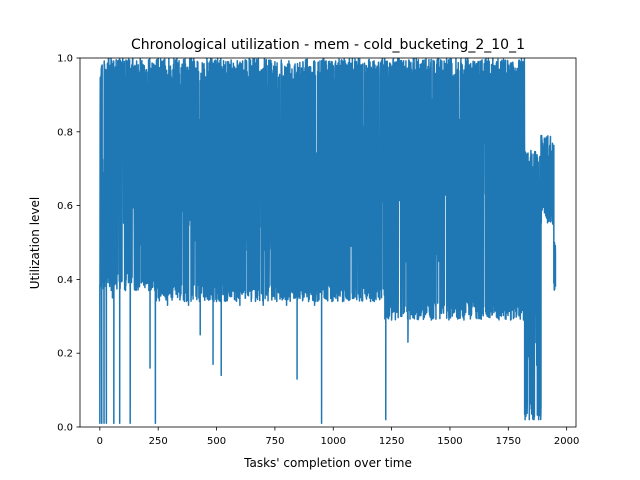 The image size is (640, 480). Describe the element at coordinates (391, 441) in the screenshot. I see `x-tick-label: 1250` at that location.